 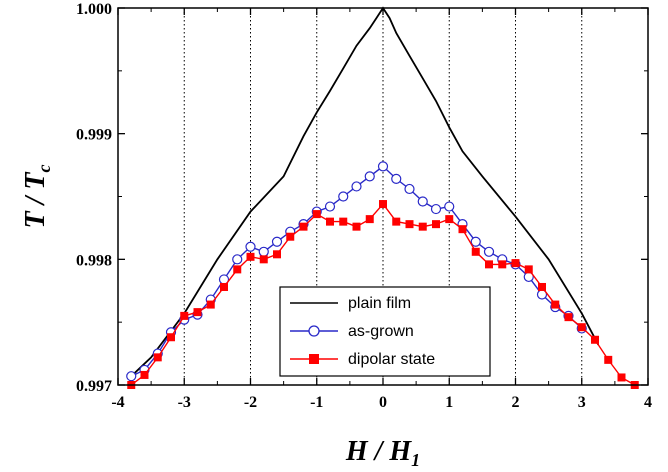 I want to click on legend-label: as-grown, so click(x=381, y=331).